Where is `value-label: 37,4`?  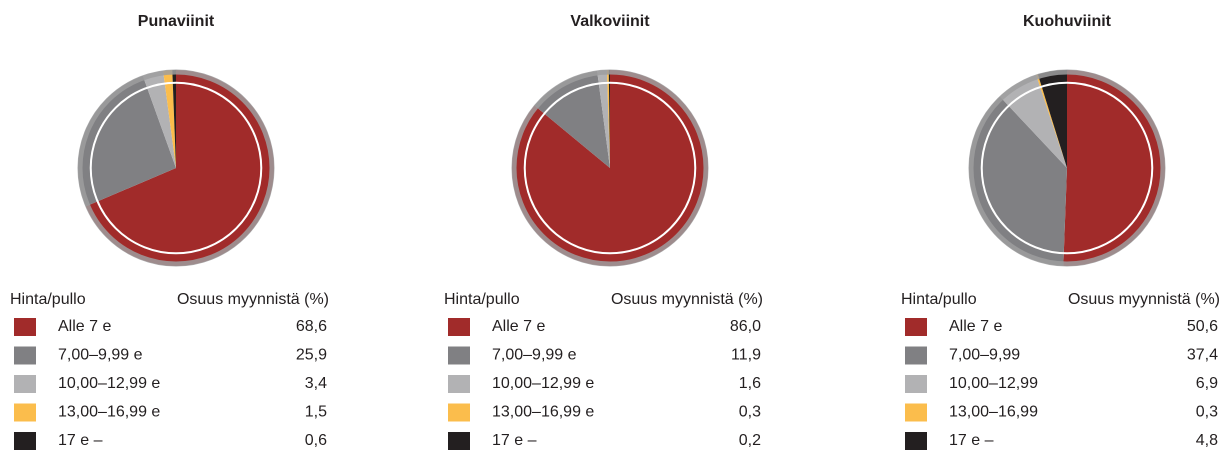 value-label: 37,4 is located at coordinates (1202, 355).